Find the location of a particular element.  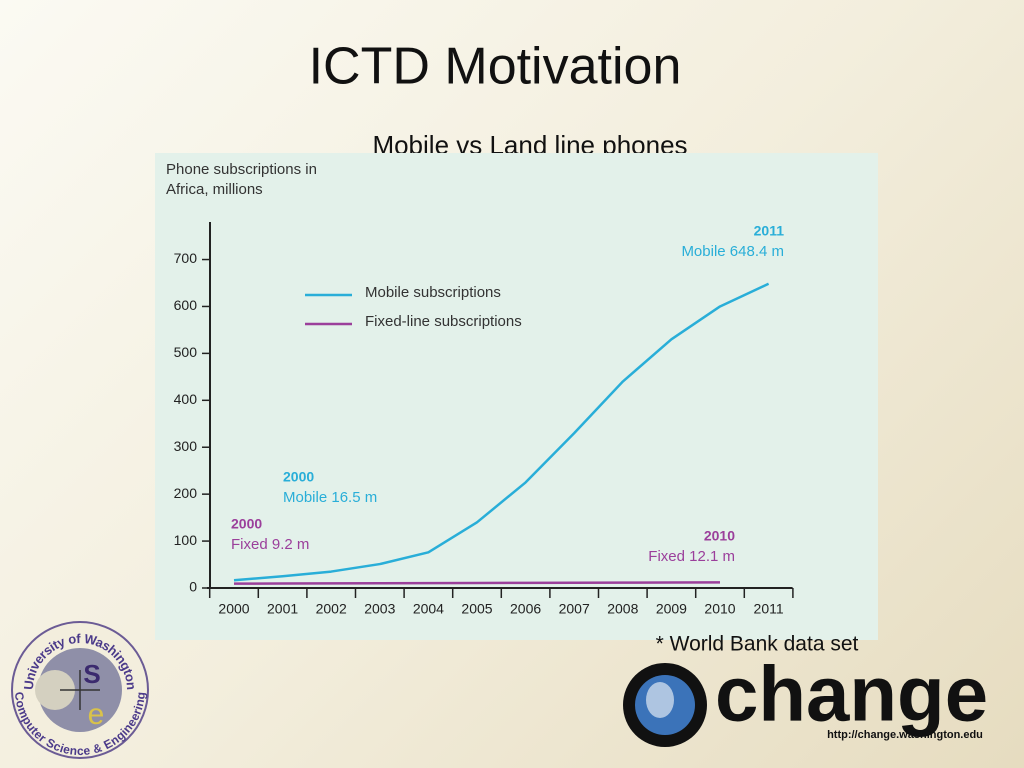

annotation-year: 2011 is located at coordinates (769, 231).